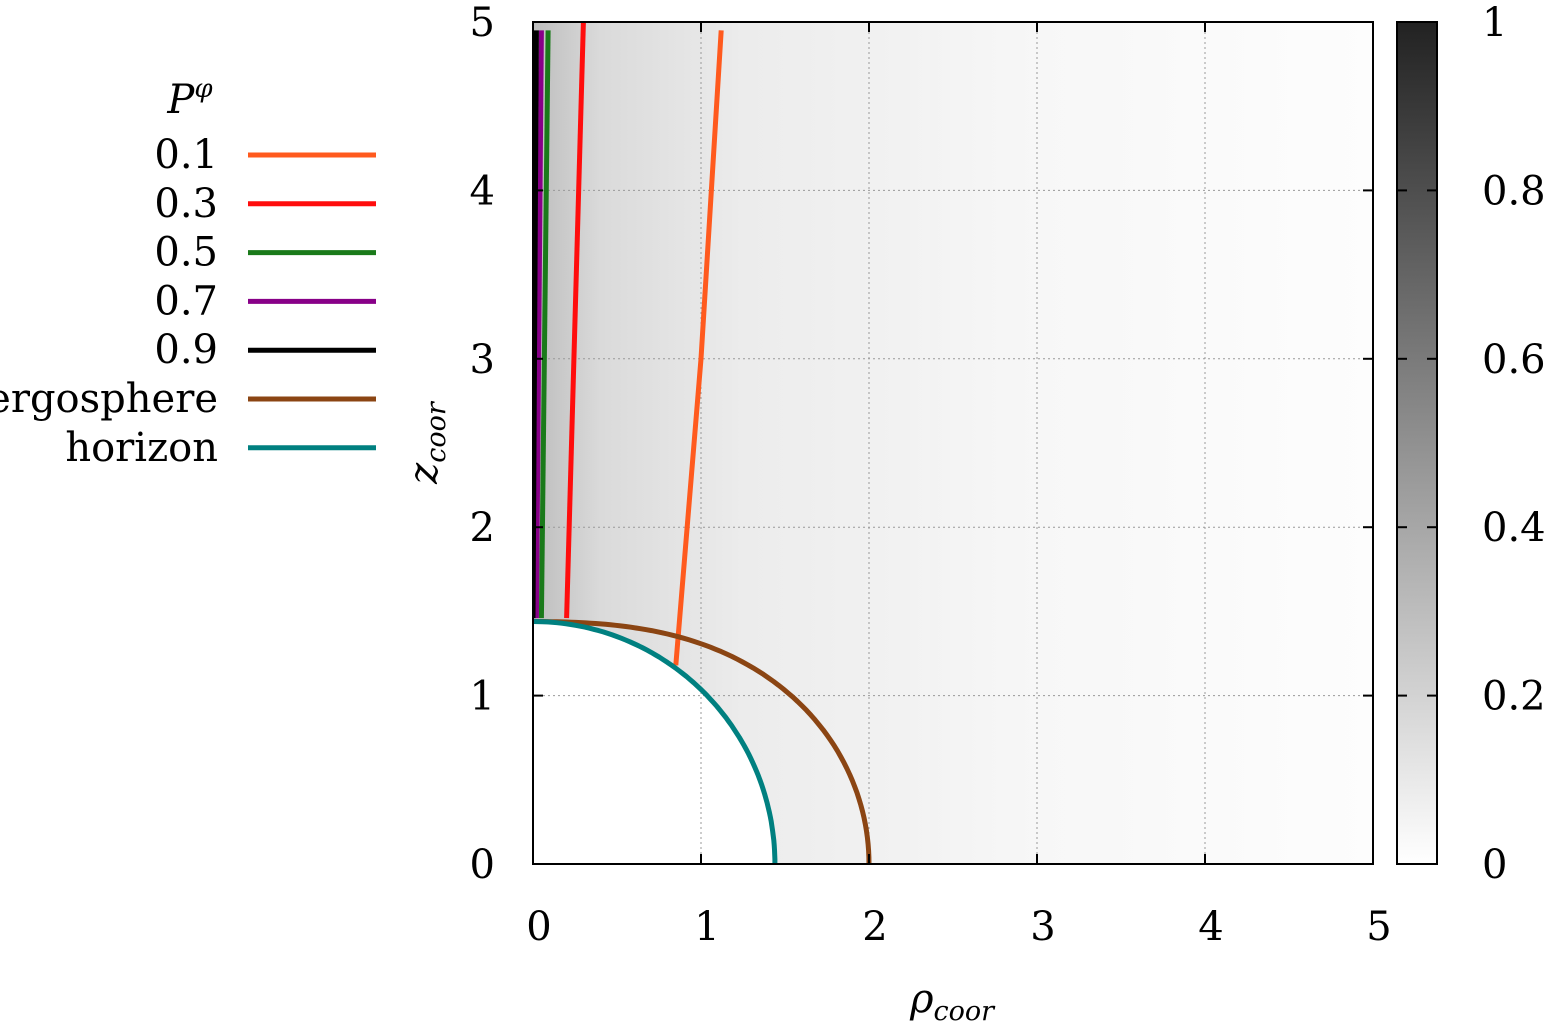  I want to click on x-tick-label-5: 5, so click(1378, 927).